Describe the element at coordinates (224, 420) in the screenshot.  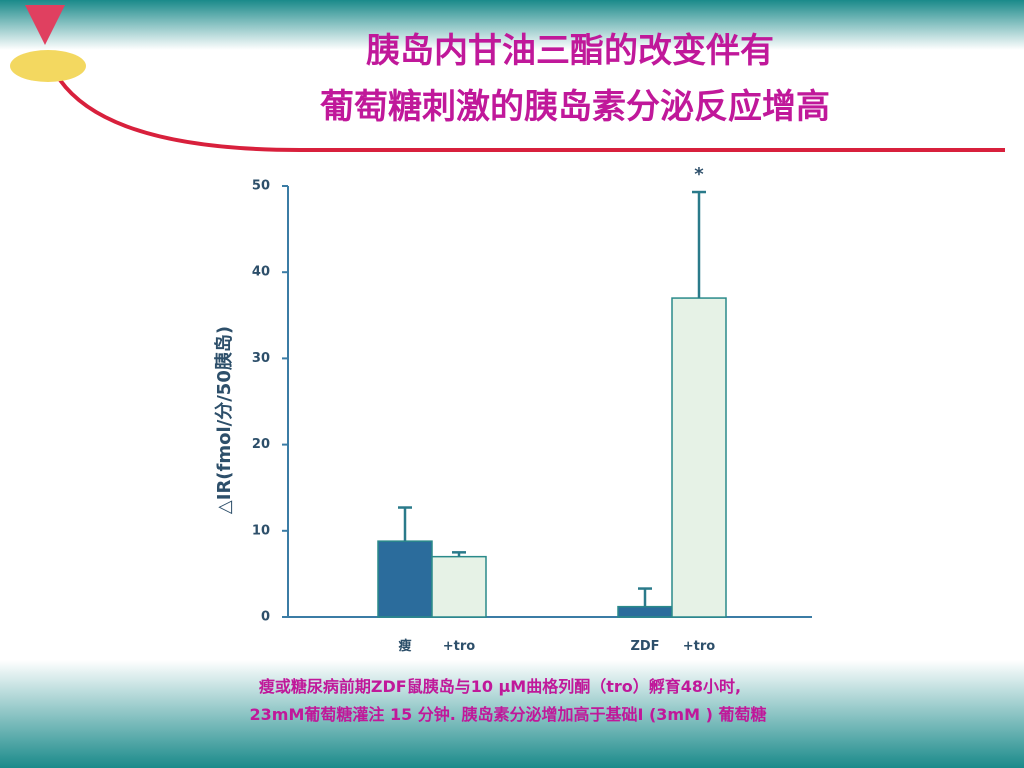
I see `y-axis-label: △IR(fmol/分/50胰岛)` at that location.